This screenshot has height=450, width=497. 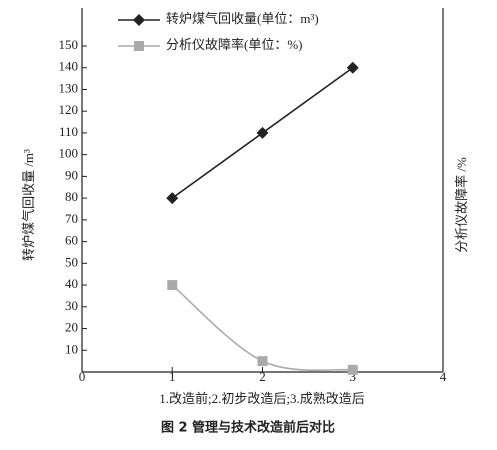 I want to click on y-tick-label: 80, so click(x=71, y=196).